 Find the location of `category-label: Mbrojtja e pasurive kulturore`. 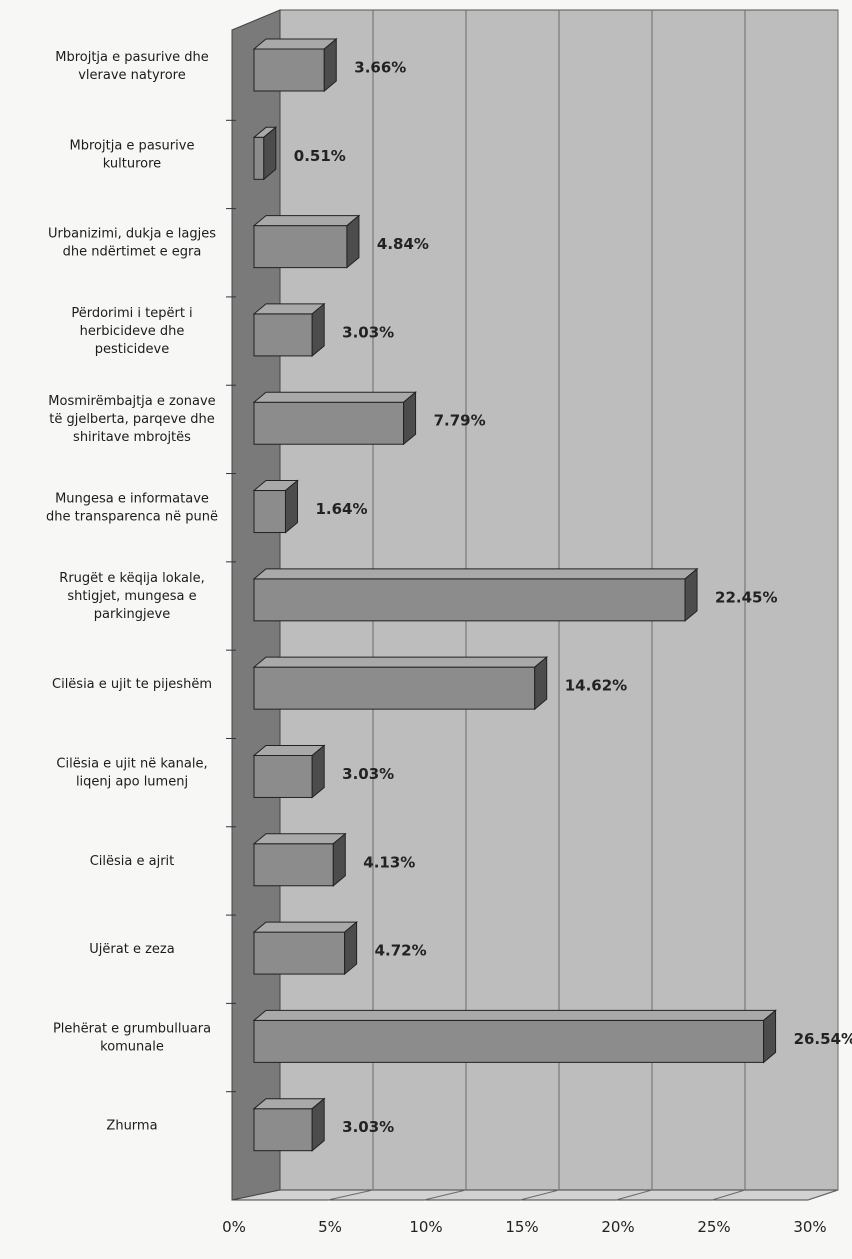

category-label: Mbrojtja e pasurive kulturore is located at coordinates (132, 154).